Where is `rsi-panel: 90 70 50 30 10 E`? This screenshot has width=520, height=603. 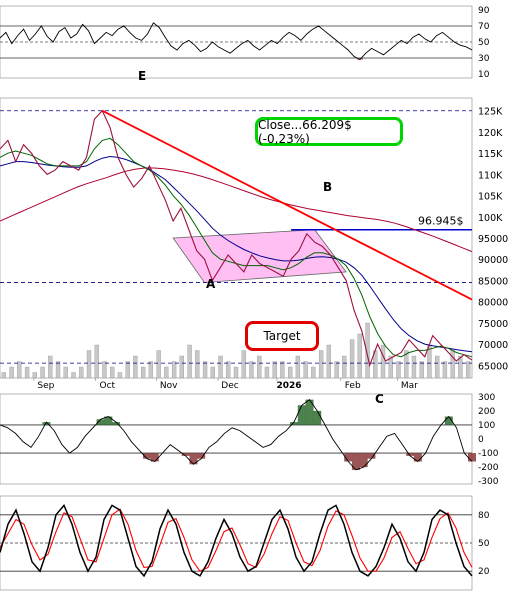
rsi-panel: 90 70 50 30 10 E is located at coordinates (245, 44).